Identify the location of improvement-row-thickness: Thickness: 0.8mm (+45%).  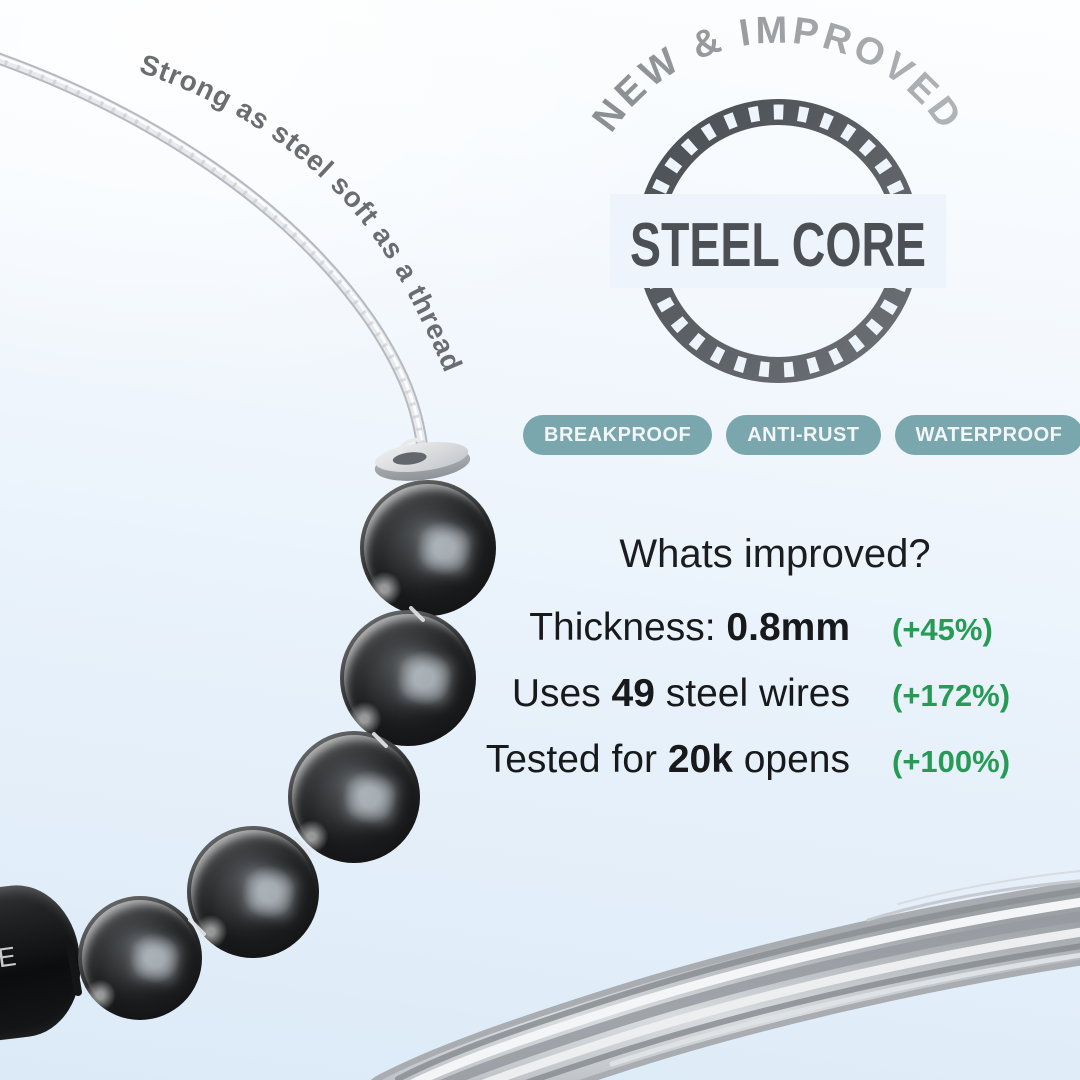
(771, 628).